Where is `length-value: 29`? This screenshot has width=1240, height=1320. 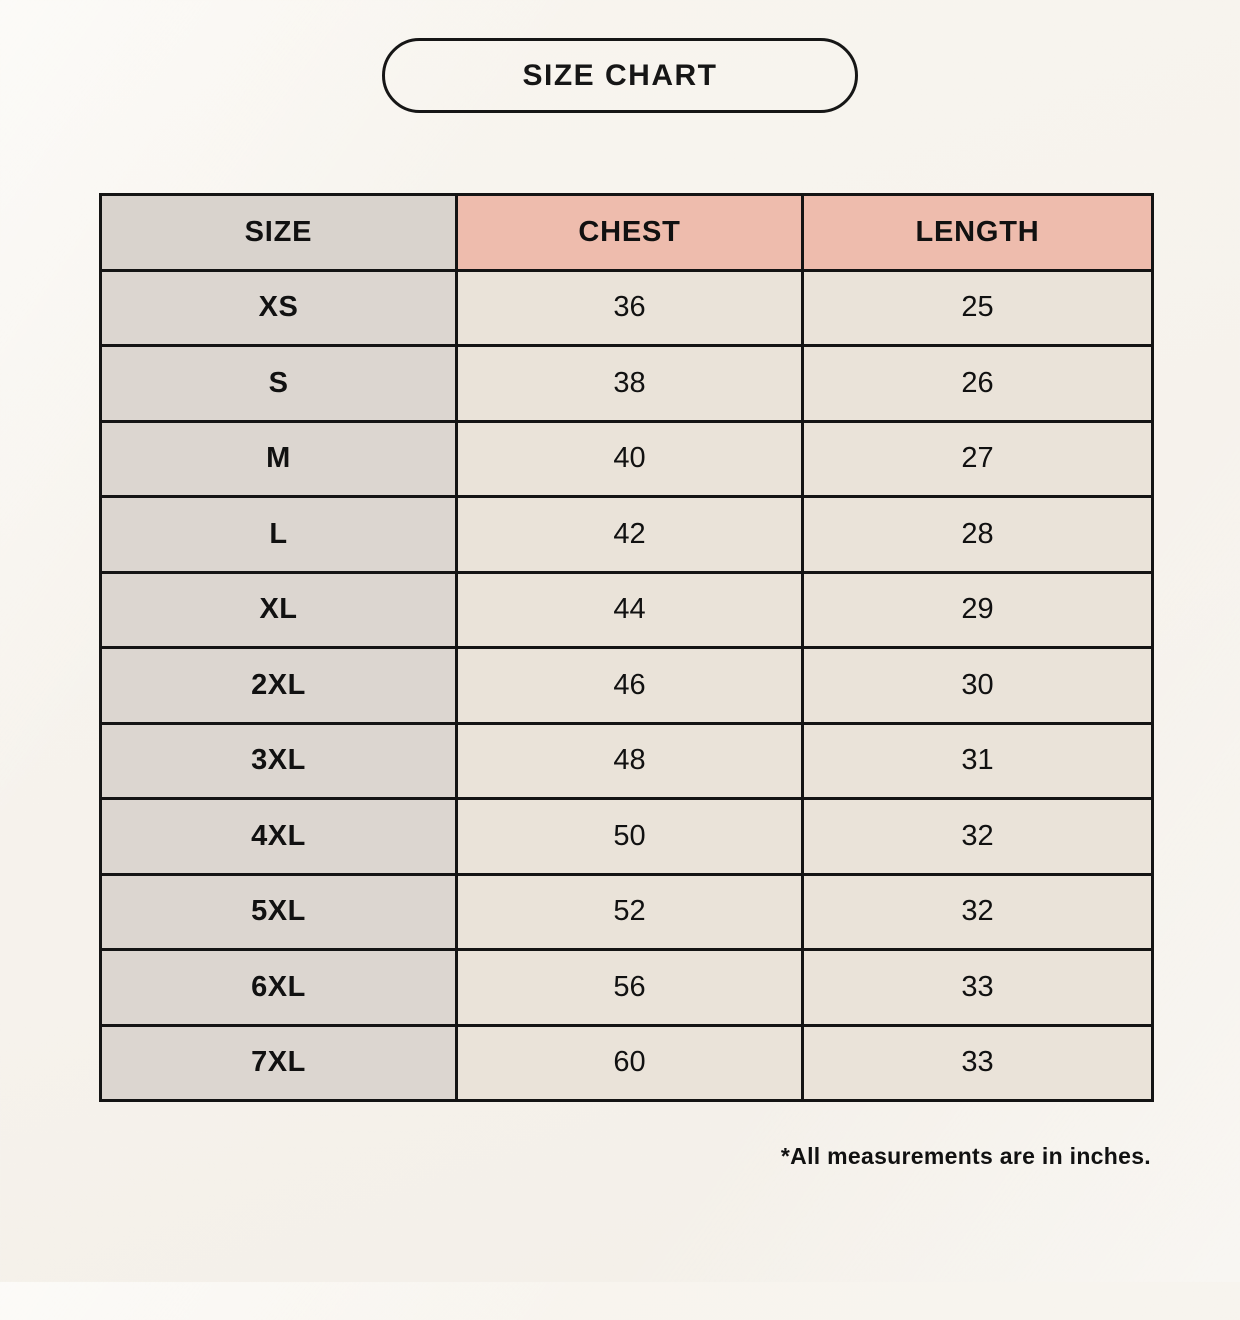 length-value: 29 is located at coordinates (977, 609).